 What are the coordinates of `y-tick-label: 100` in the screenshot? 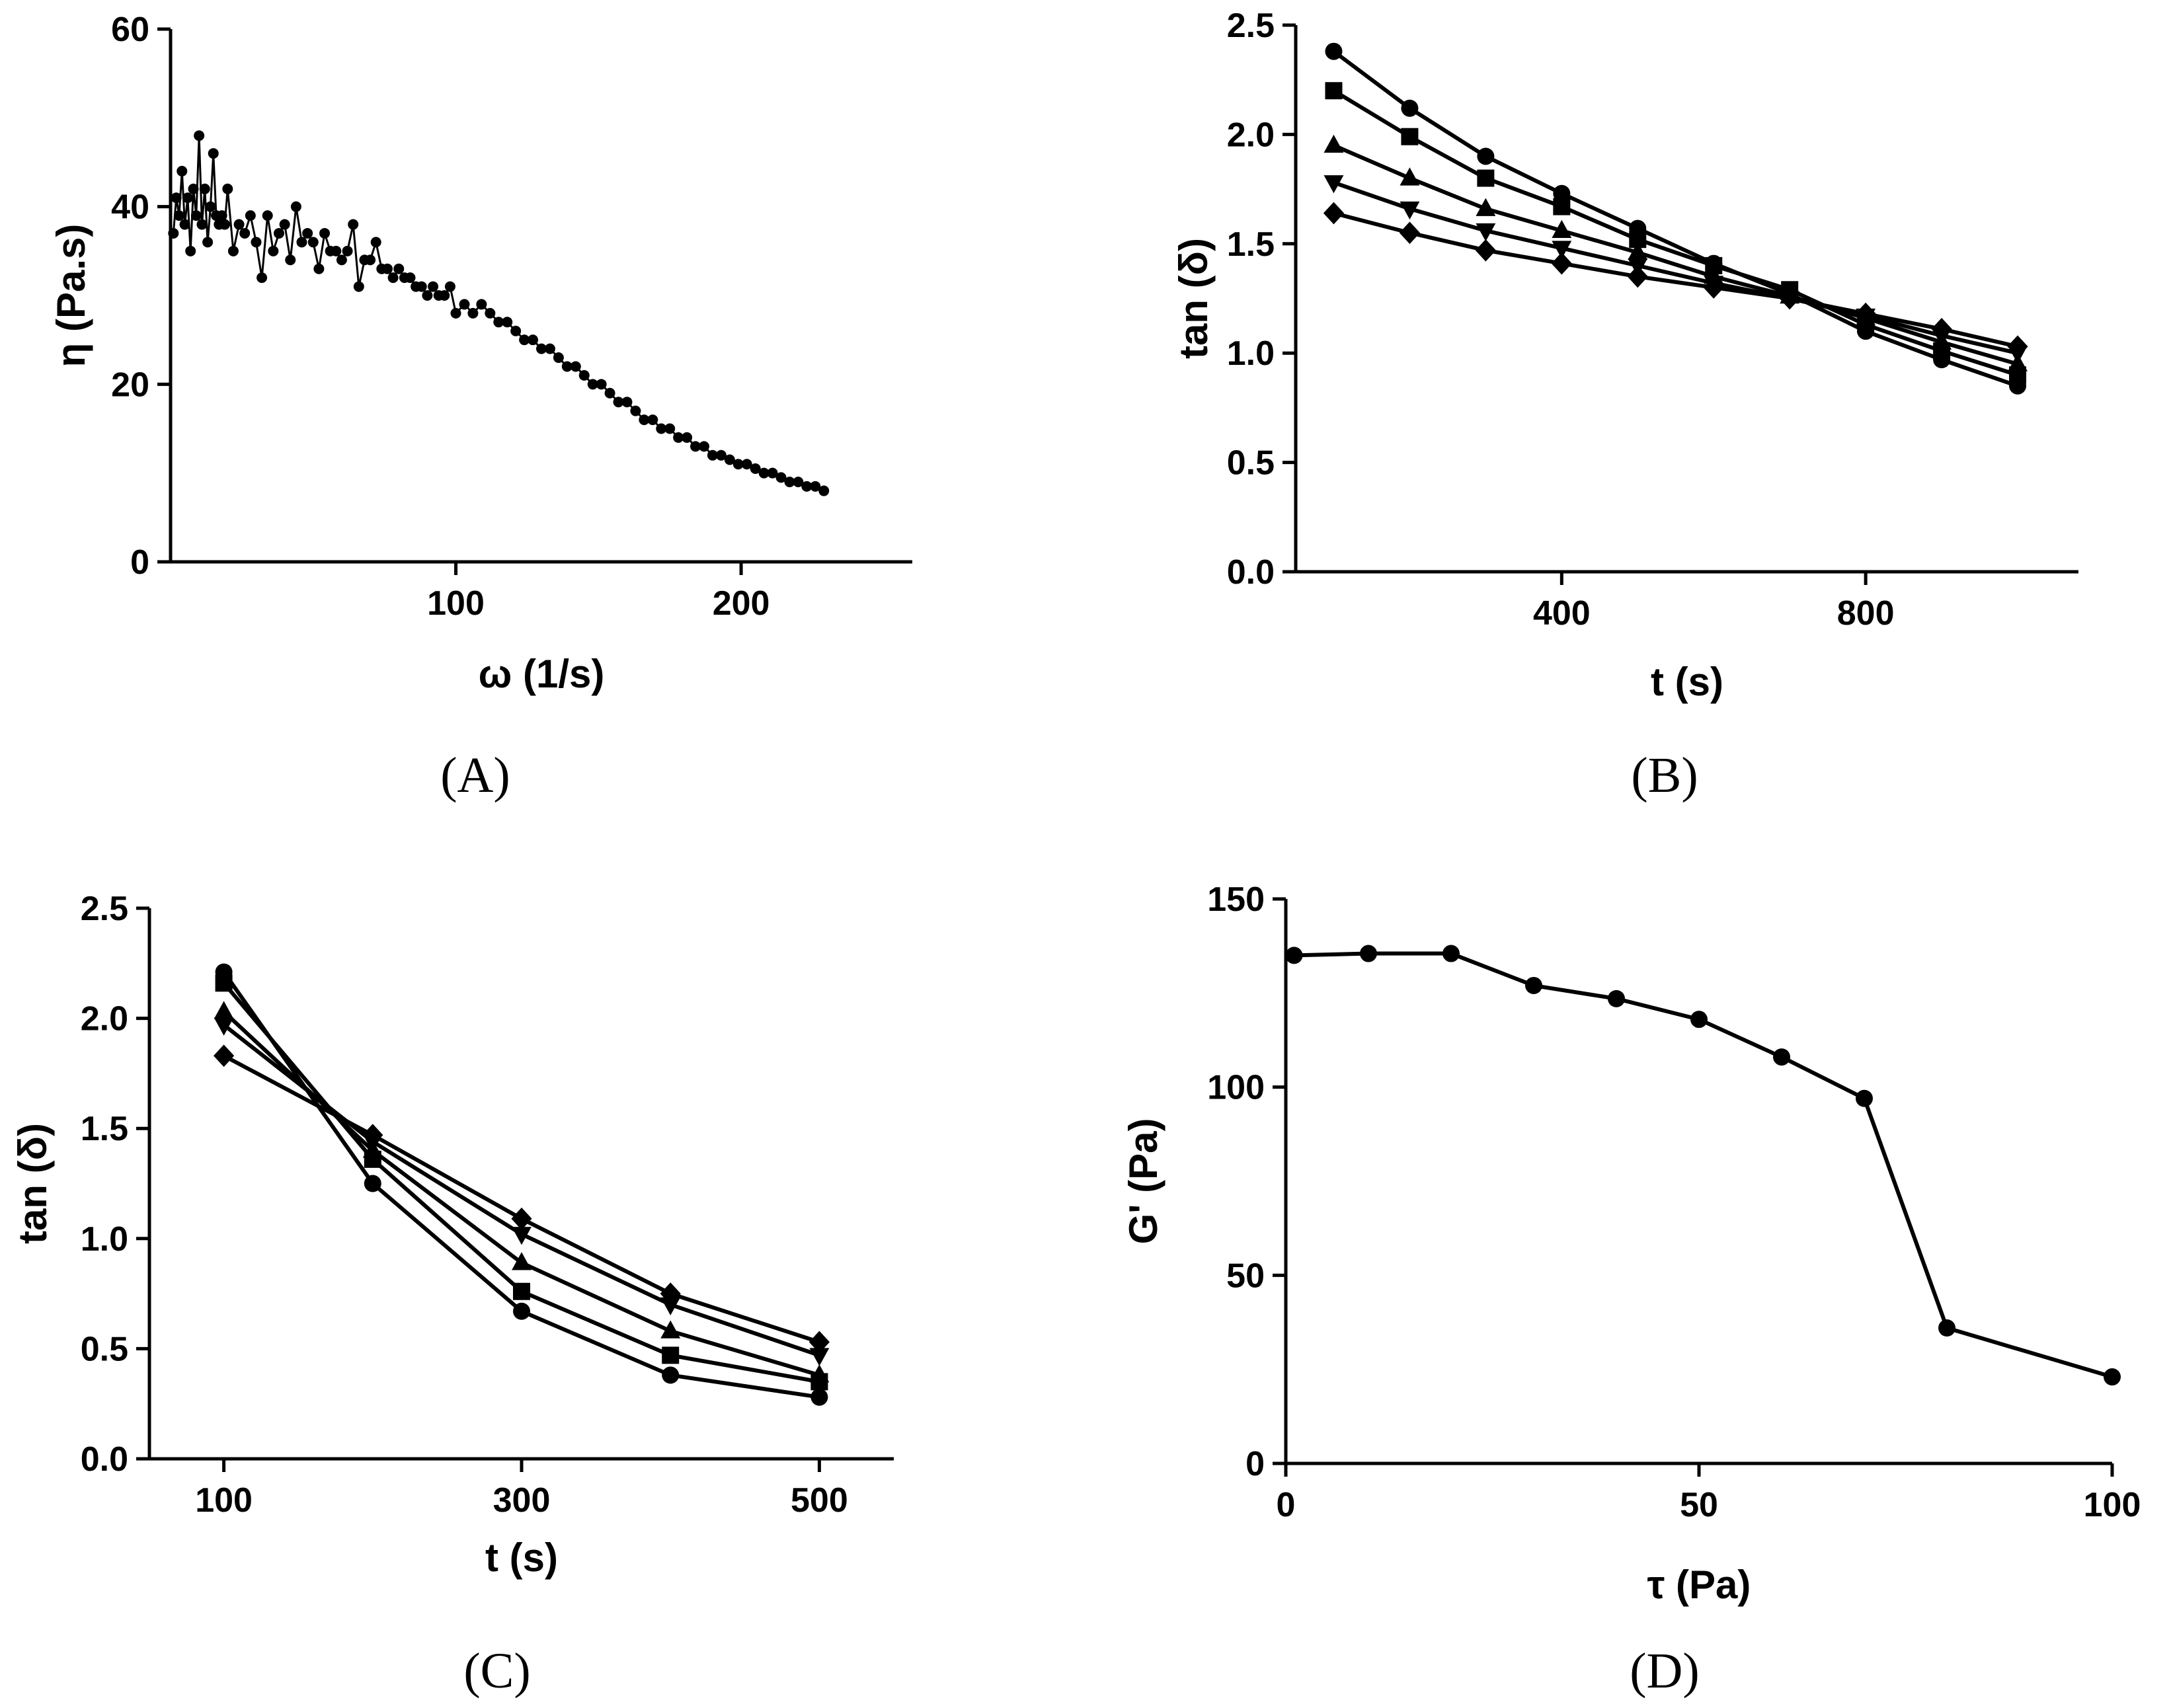 It's located at (1236, 1088).